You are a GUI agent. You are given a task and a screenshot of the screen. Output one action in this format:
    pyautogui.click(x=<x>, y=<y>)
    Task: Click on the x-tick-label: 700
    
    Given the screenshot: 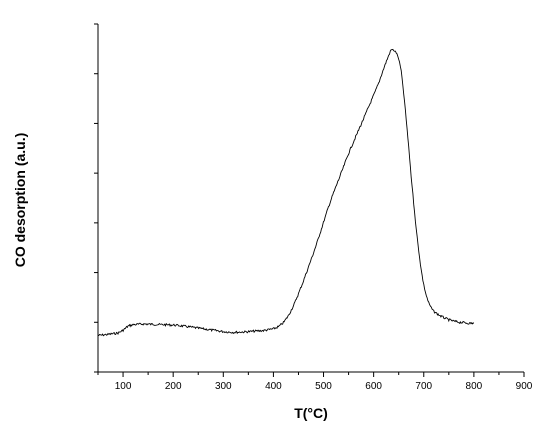 What is the action you would take?
    pyautogui.click(x=423, y=386)
    